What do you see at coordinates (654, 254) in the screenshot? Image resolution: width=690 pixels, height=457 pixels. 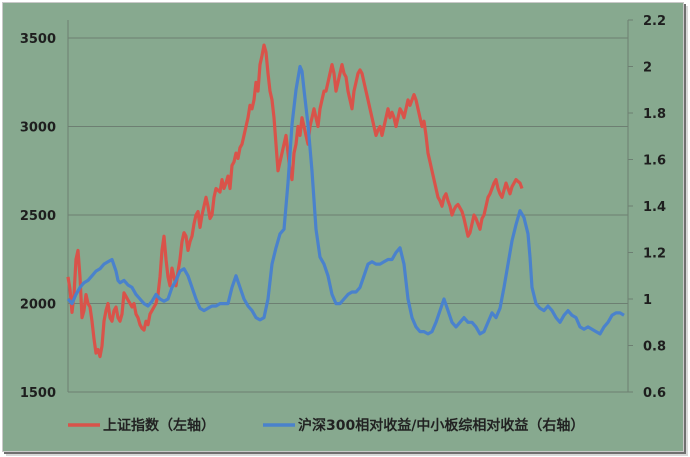 I see `right-tick-label: 1.2` at bounding box center [654, 254].